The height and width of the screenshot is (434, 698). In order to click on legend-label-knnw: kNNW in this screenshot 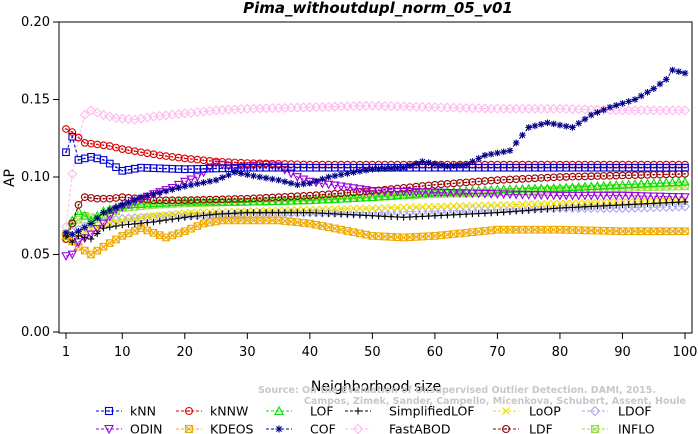, I will do `click(229, 411)`.